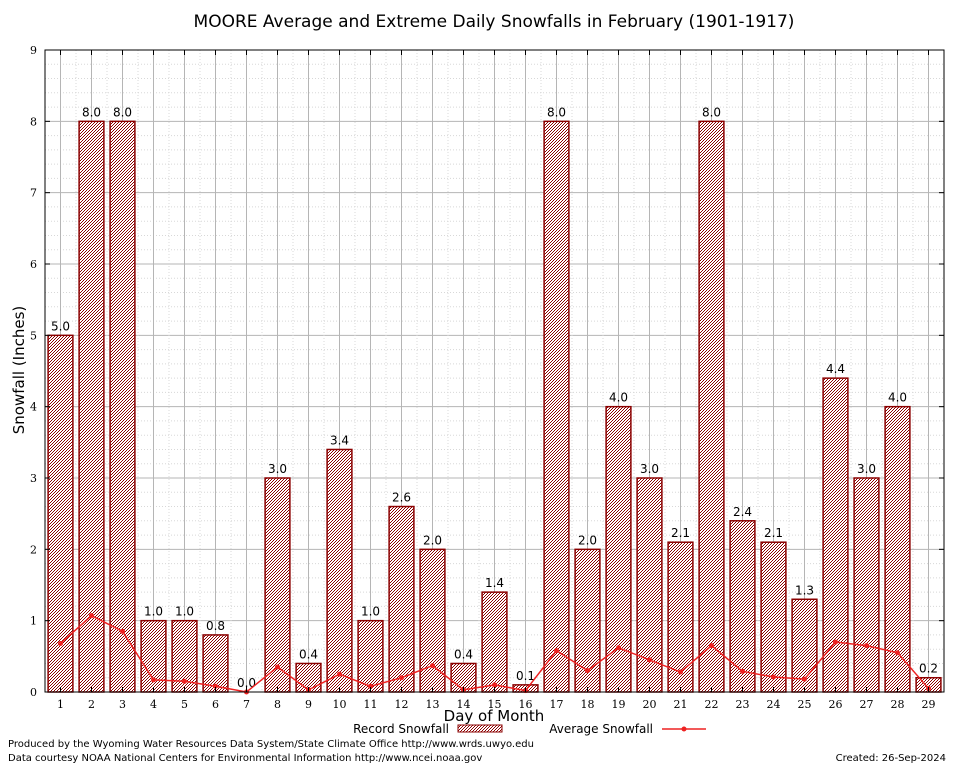 This screenshot has width=954, height=768. I want to click on bar-label-day-2: 8.0, so click(91, 112).